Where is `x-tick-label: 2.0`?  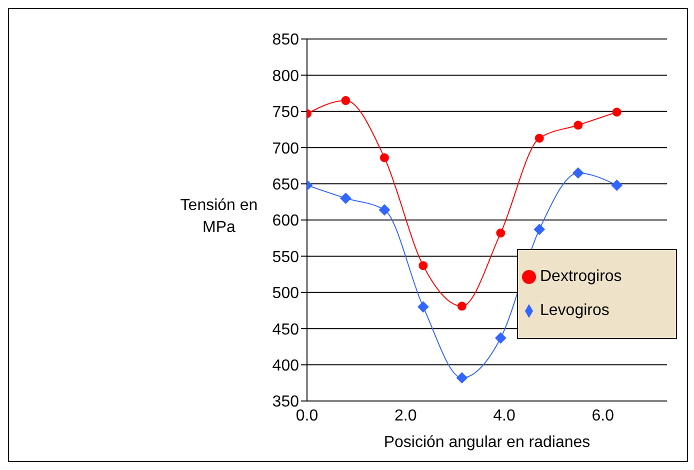
x-tick-label: 2.0 is located at coordinates (405, 415).